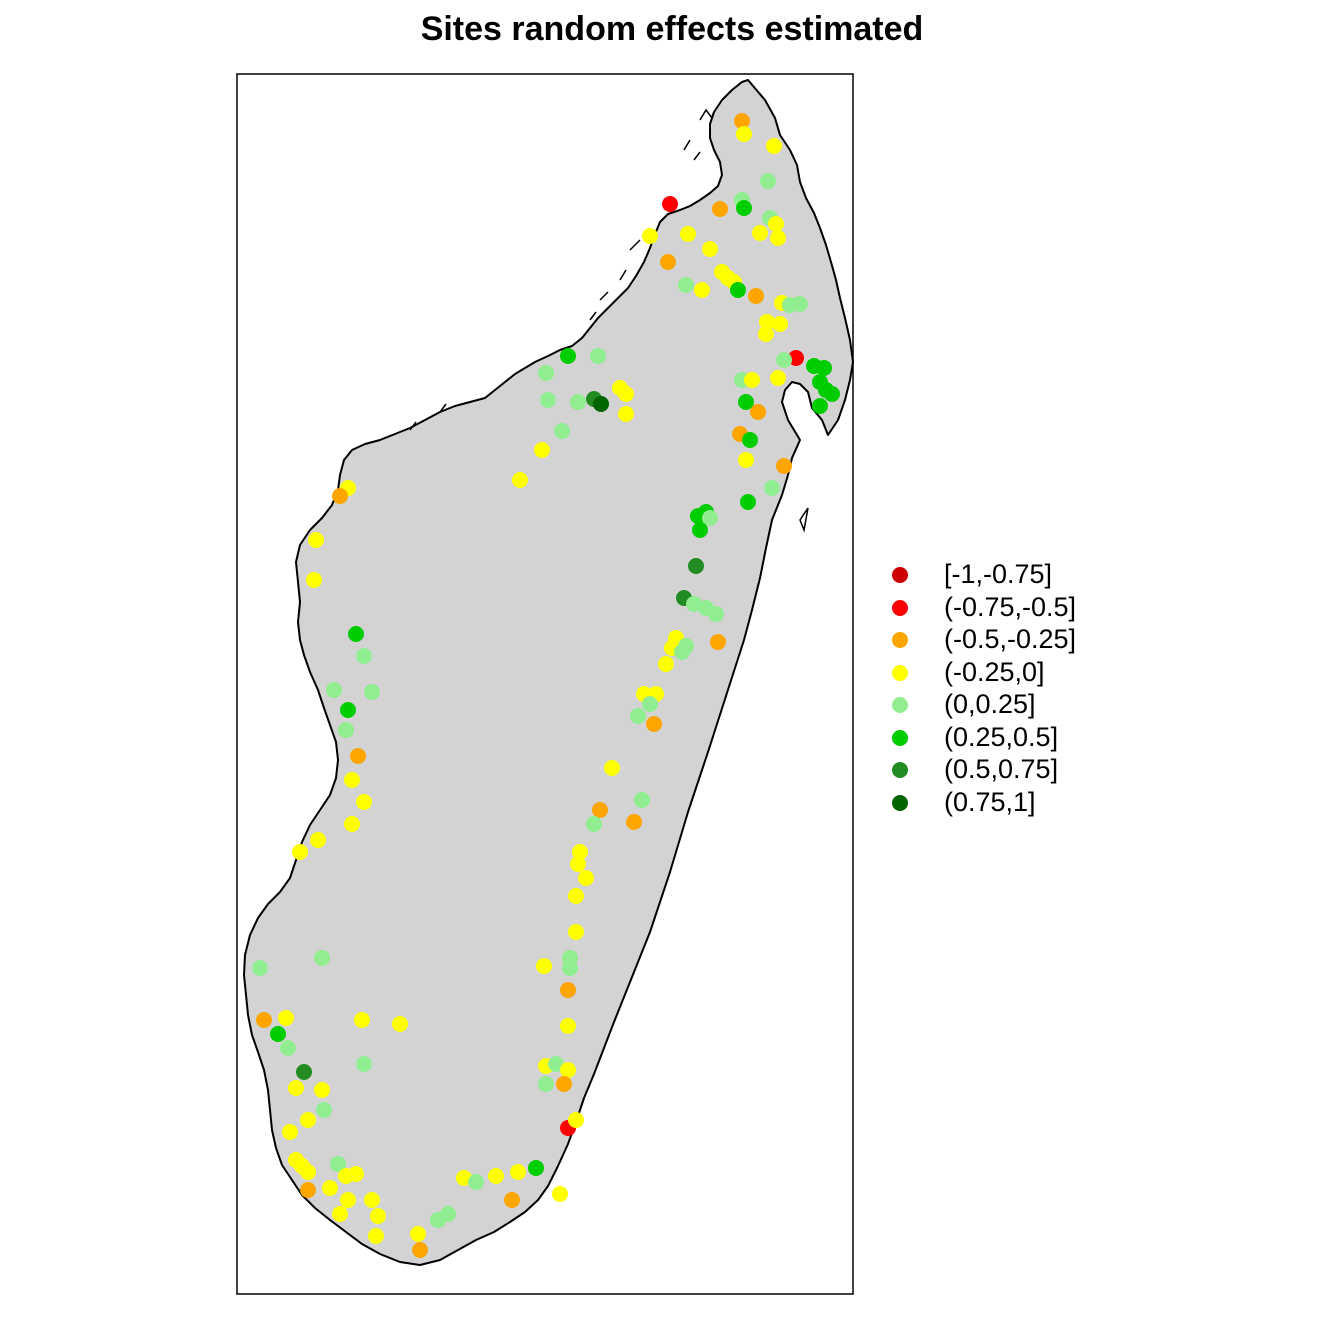 This screenshot has width=1344, height=1344. What do you see at coordinates (998, 574) in the screenshot?
I see `legend-label: [-1,-0.75]` at bounding box center [998, 574].